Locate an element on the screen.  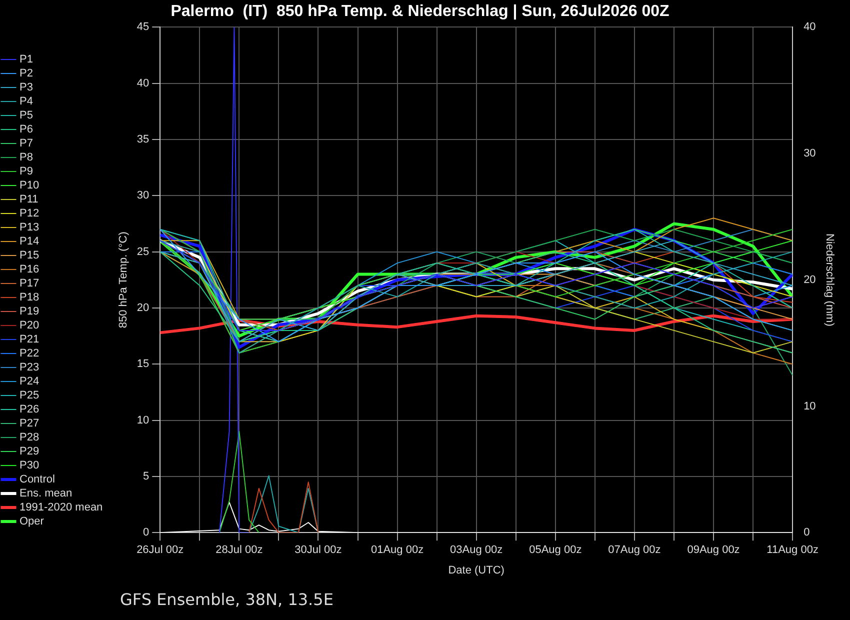
chart-title: Palermo (IT) 850 hPa Temp. & Niederschlag | Sun, 26Jul2026 00Z is located at coordinates (420, 11).